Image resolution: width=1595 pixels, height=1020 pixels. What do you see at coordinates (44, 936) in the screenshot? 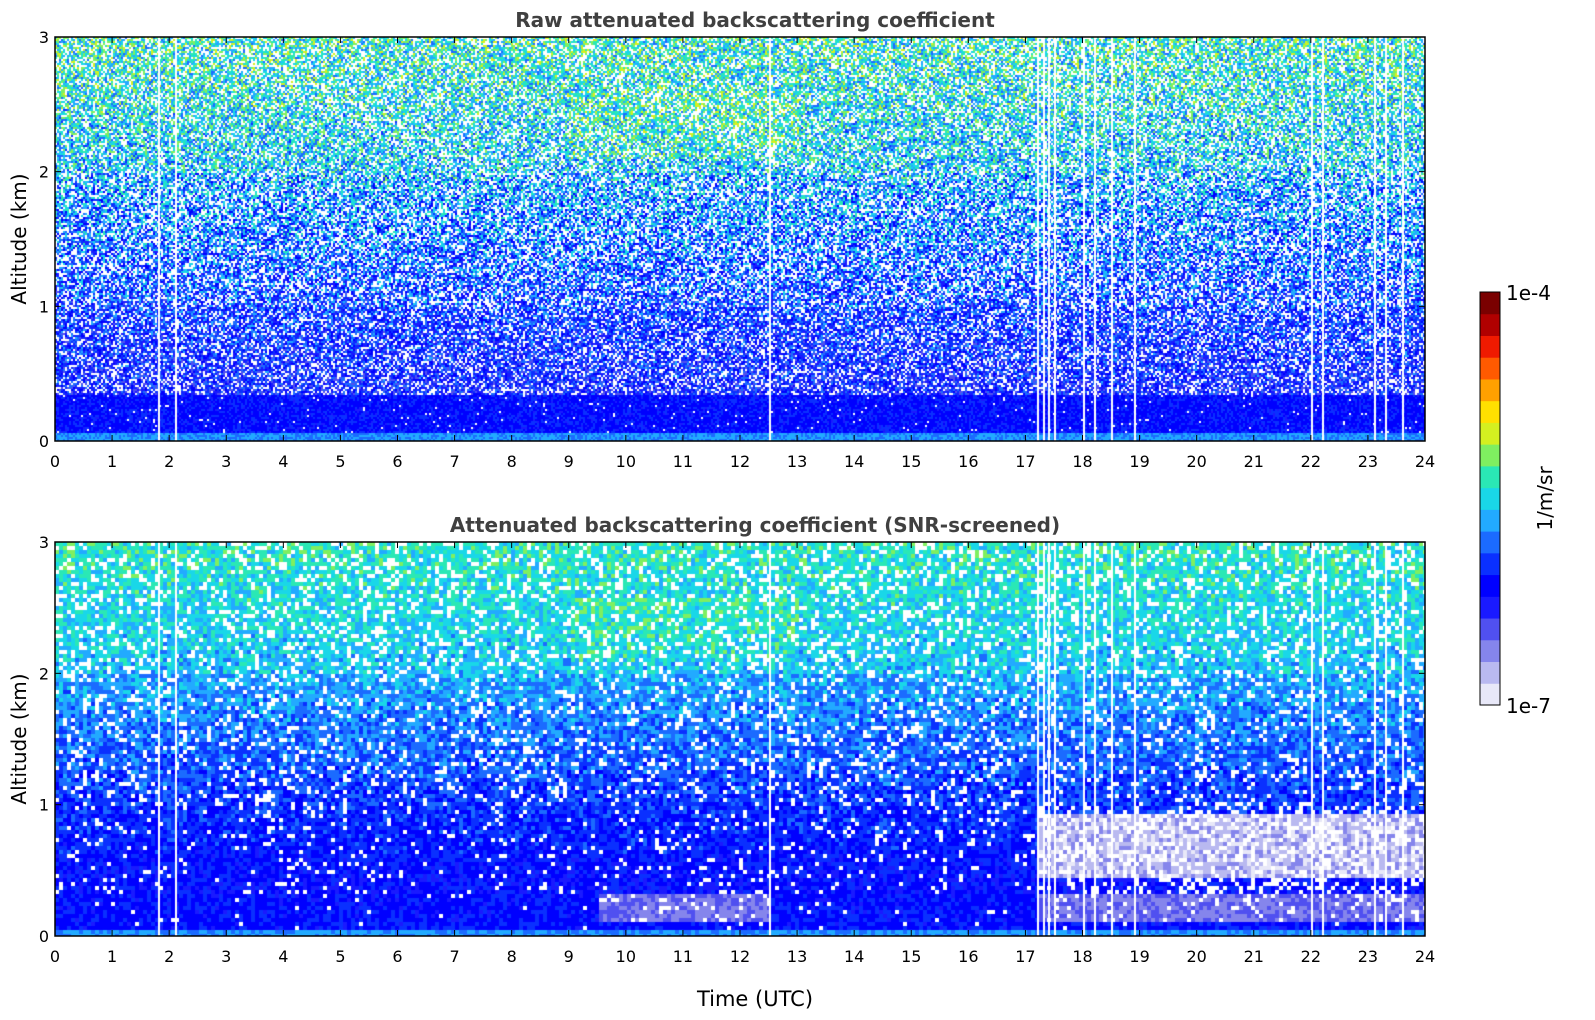
I see `bottom-ytick-label: 0` at bounding box center [44, 936].